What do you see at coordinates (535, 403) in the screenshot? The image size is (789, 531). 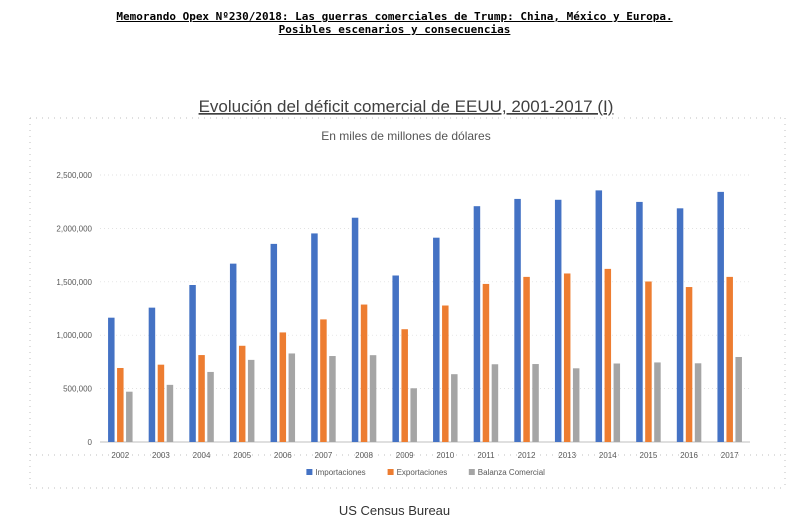 I see `bar-balanza-comercial-2012` at bounding box center [535, 403].